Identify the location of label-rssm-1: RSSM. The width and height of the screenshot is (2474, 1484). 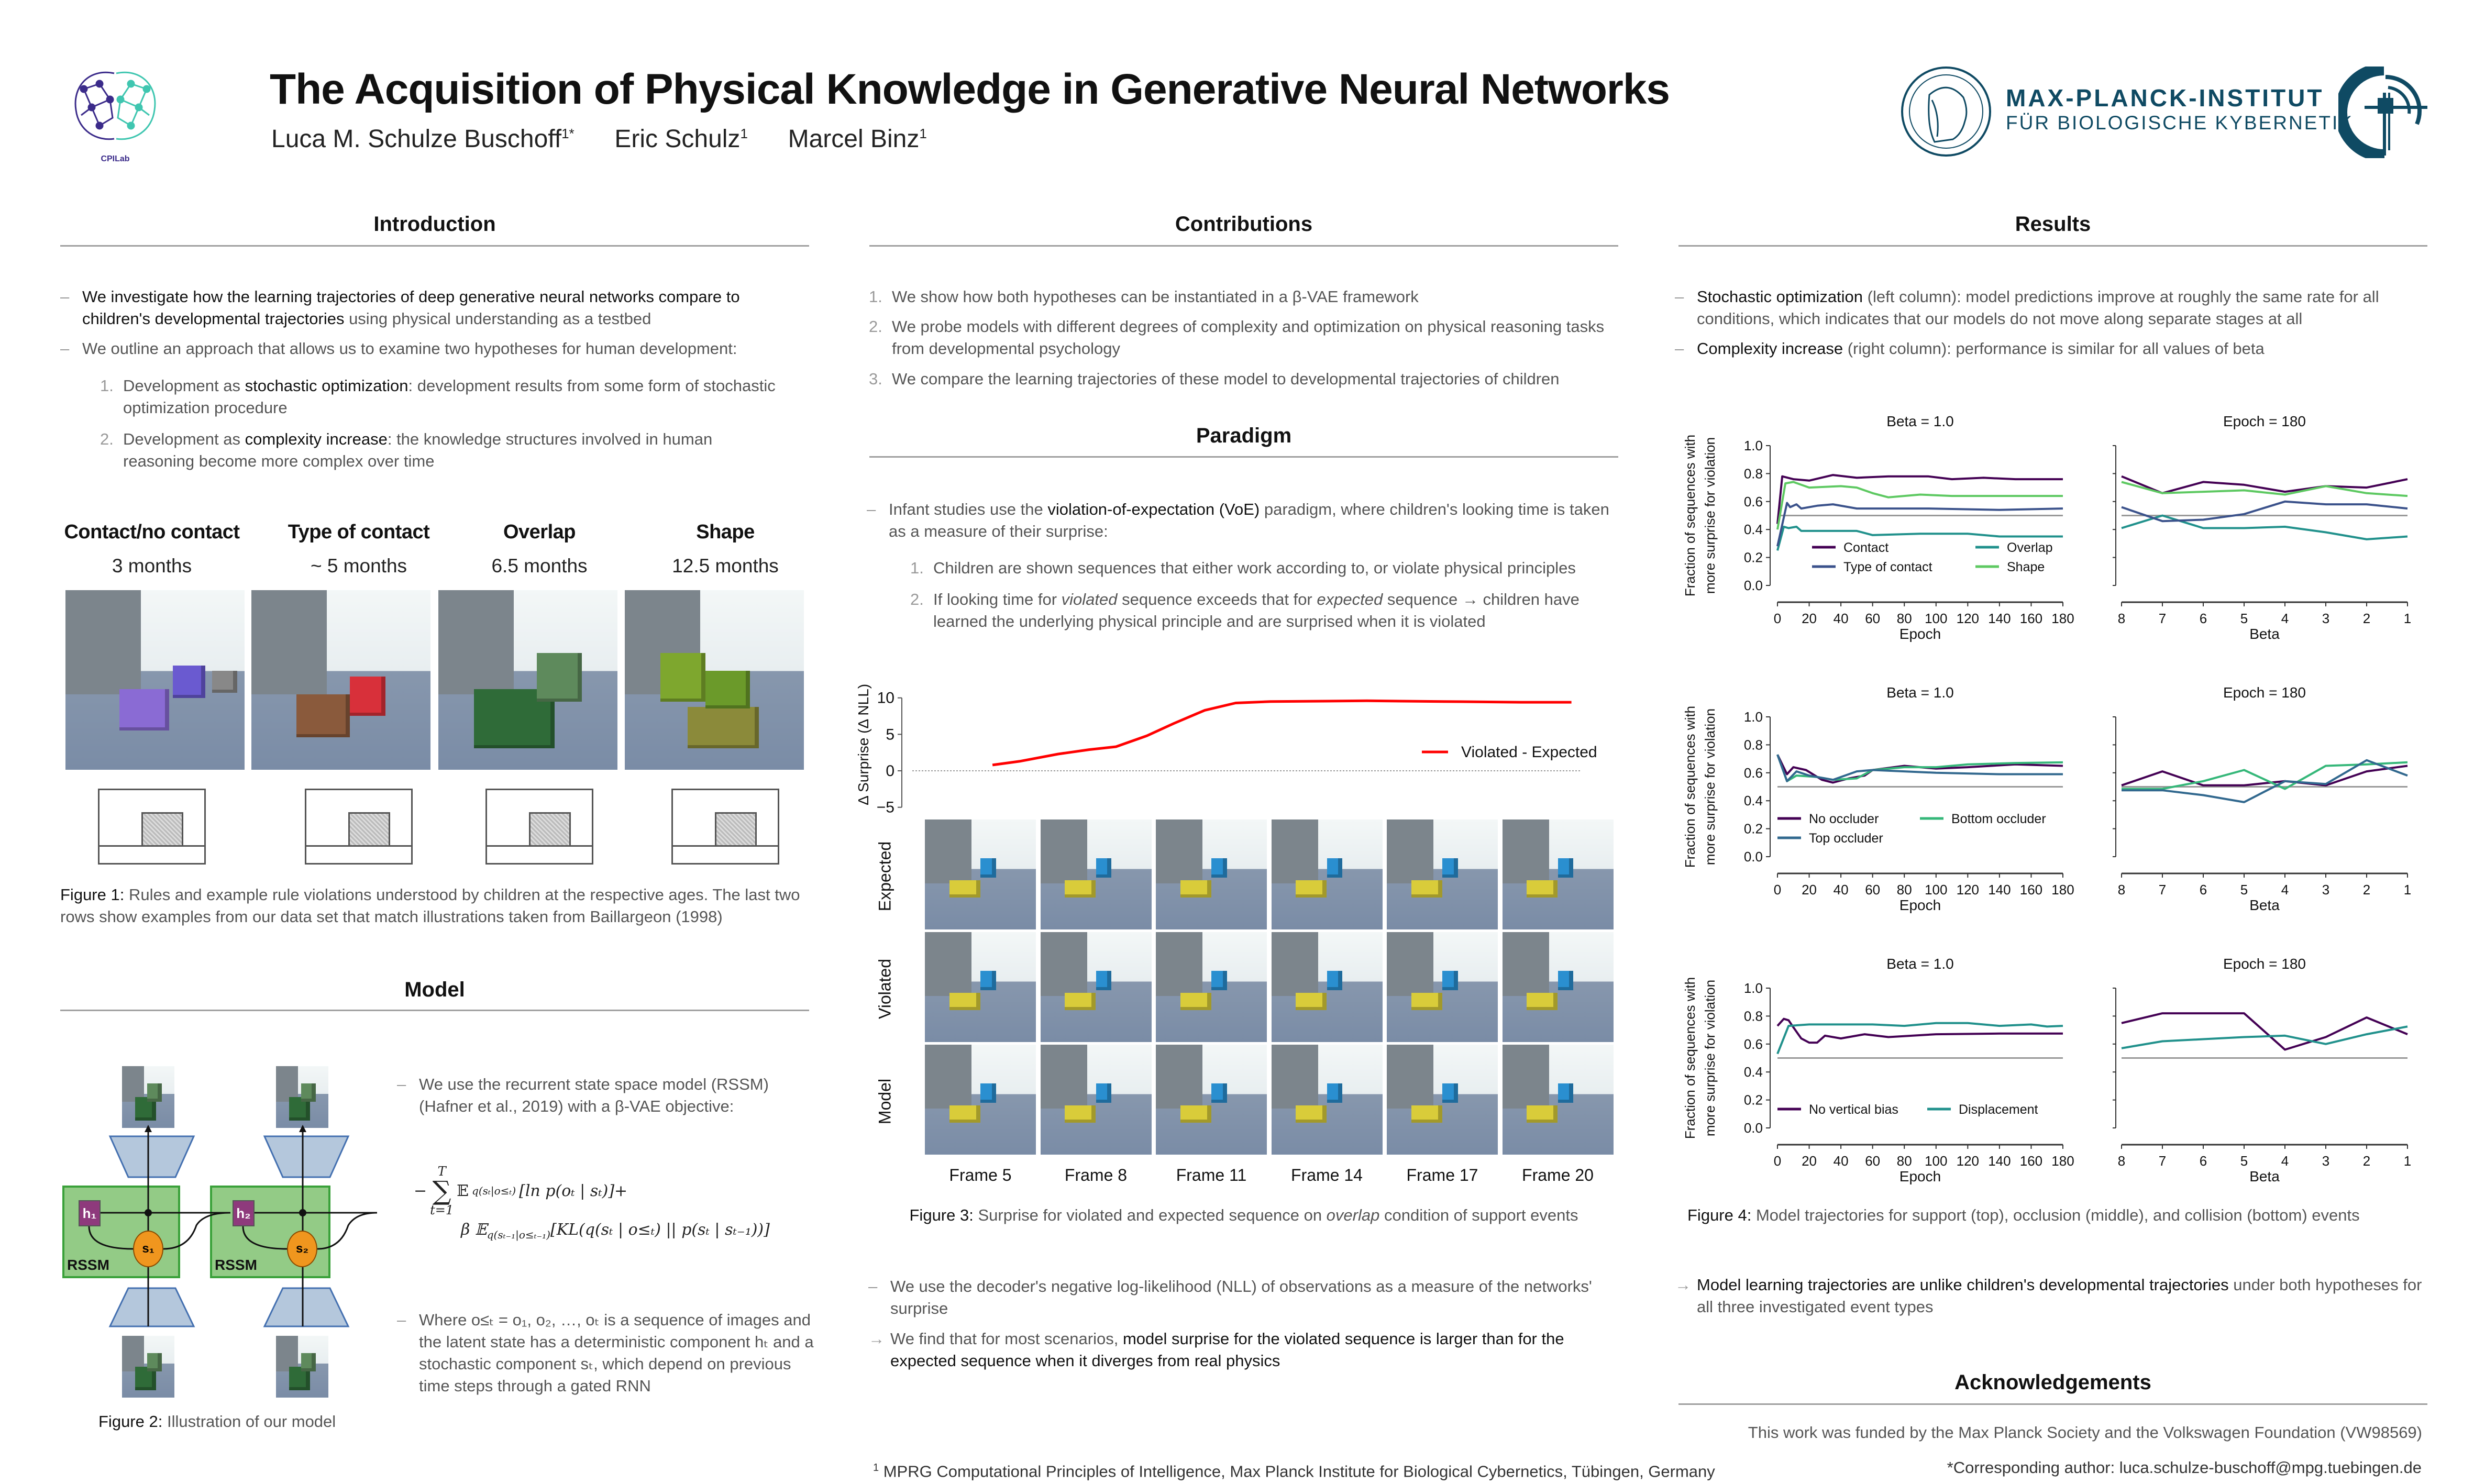
(88, 1265).